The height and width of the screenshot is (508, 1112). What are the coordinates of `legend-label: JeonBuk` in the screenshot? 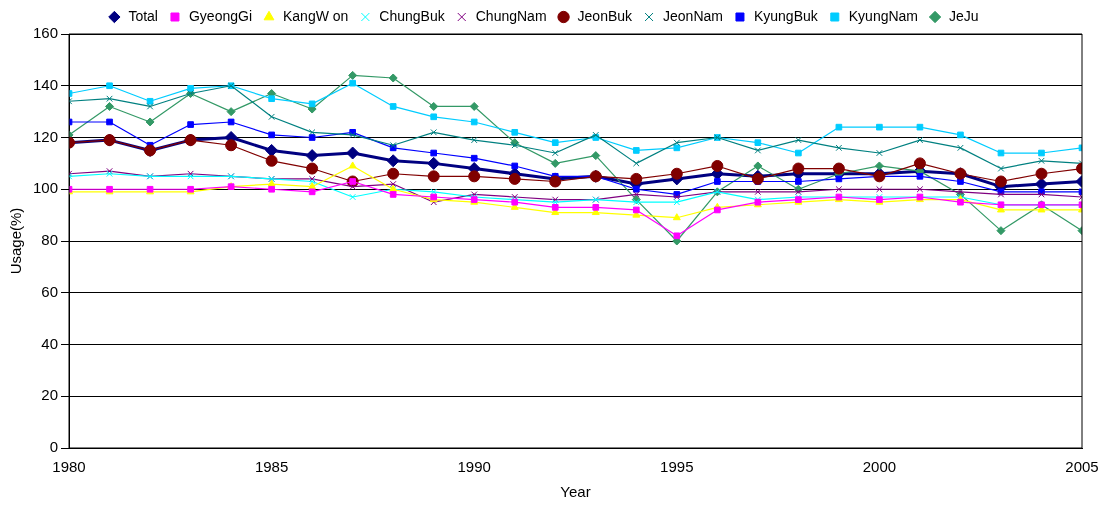 It's located at (605, 15).